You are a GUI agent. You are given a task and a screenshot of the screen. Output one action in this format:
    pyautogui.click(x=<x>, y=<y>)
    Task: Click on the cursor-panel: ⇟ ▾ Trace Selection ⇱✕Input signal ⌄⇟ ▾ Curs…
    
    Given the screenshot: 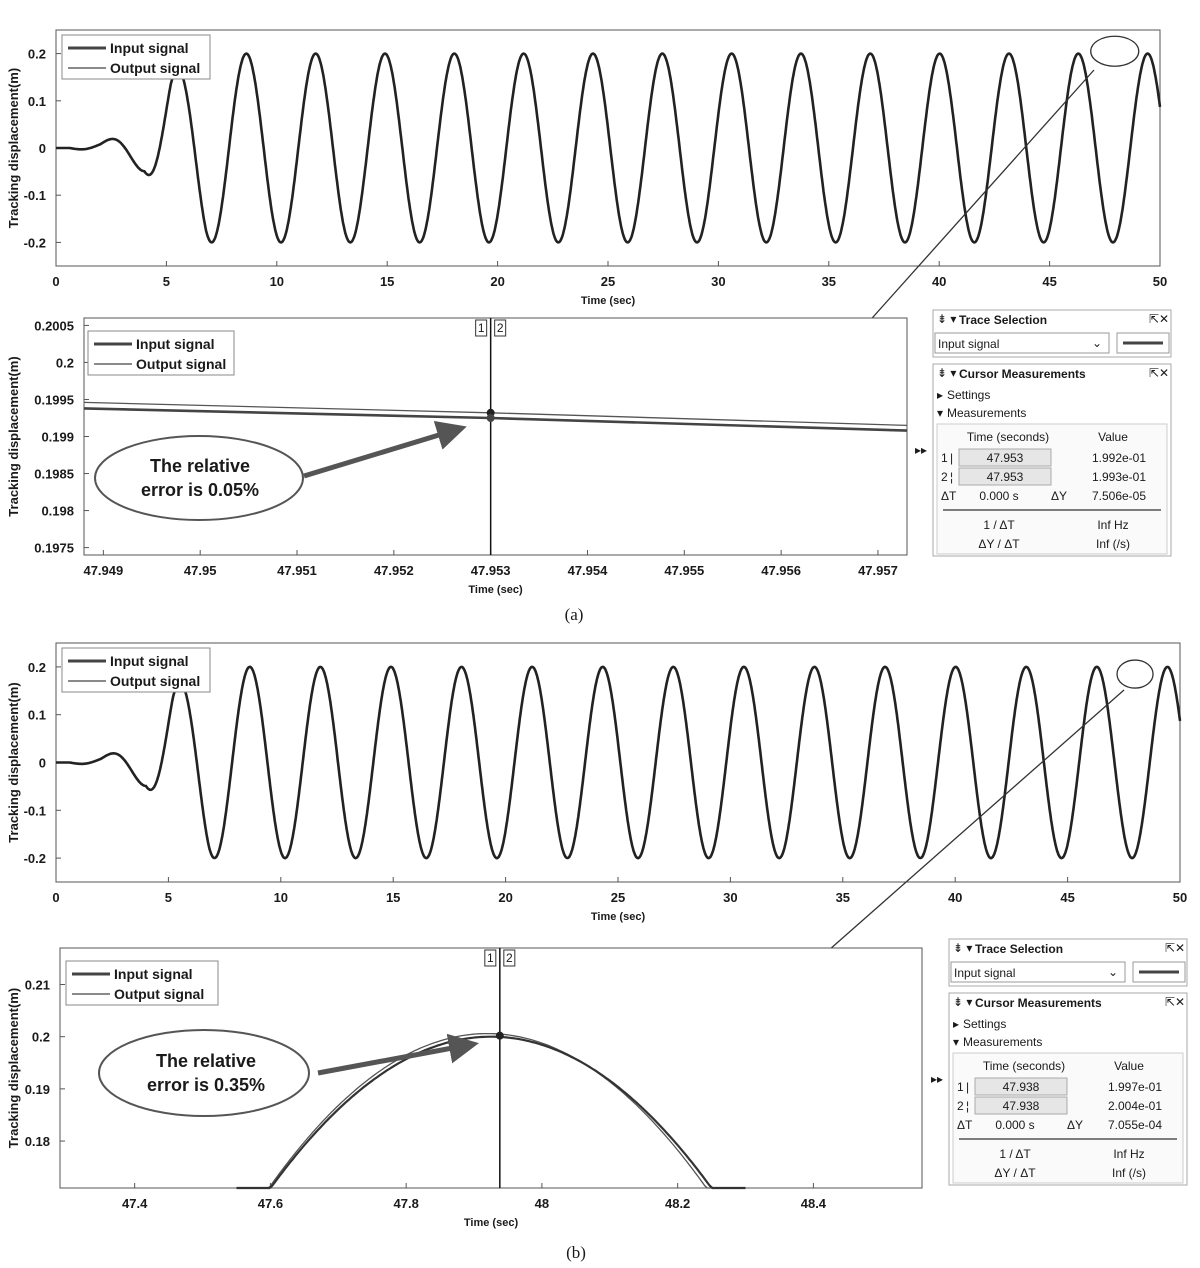 What is the action you would take?
    pyautogui.click(x=1059, y=1062)
    